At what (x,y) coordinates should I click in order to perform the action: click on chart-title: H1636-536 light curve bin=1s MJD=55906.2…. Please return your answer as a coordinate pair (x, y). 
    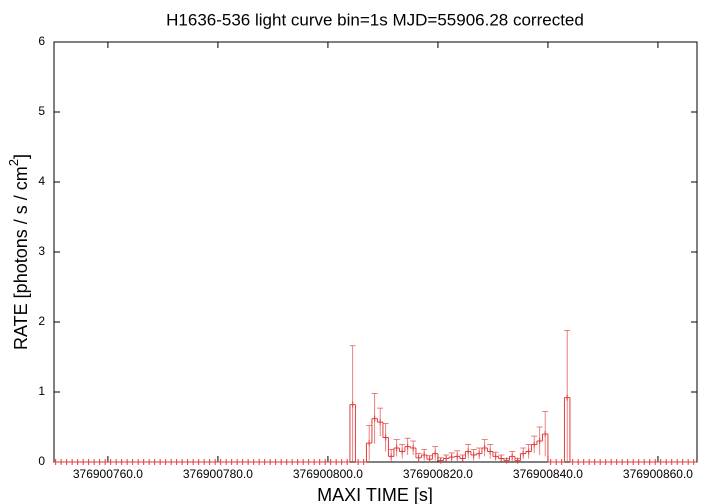
    Looking at the image, I should click on (375, 19).